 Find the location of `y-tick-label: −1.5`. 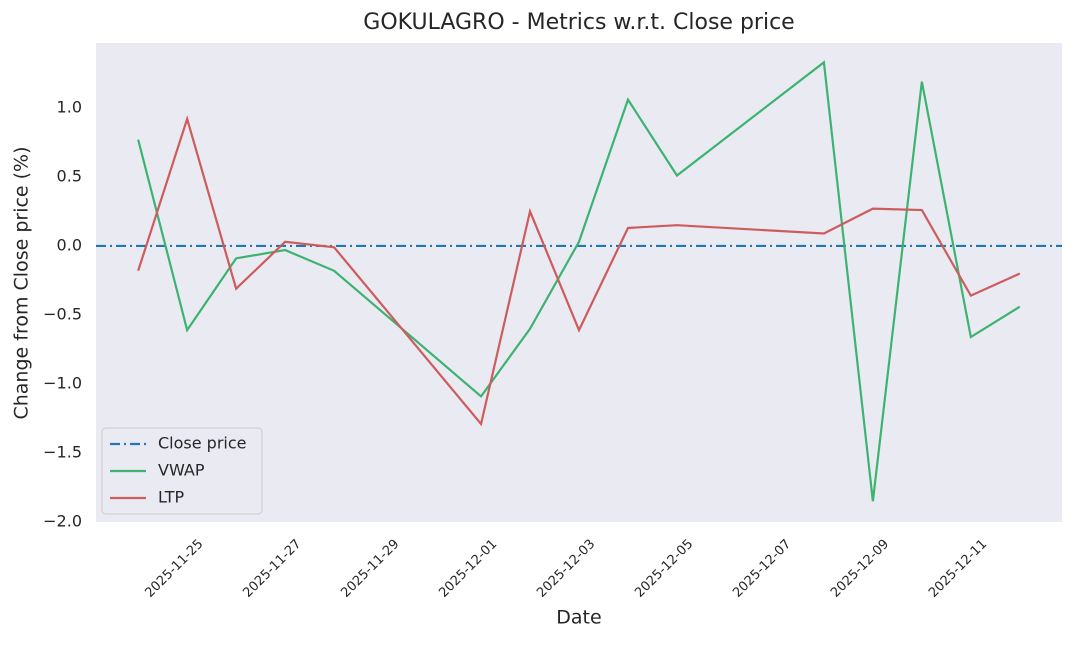

y-tick-label: −1.5 is located at coordinates (62, 451).